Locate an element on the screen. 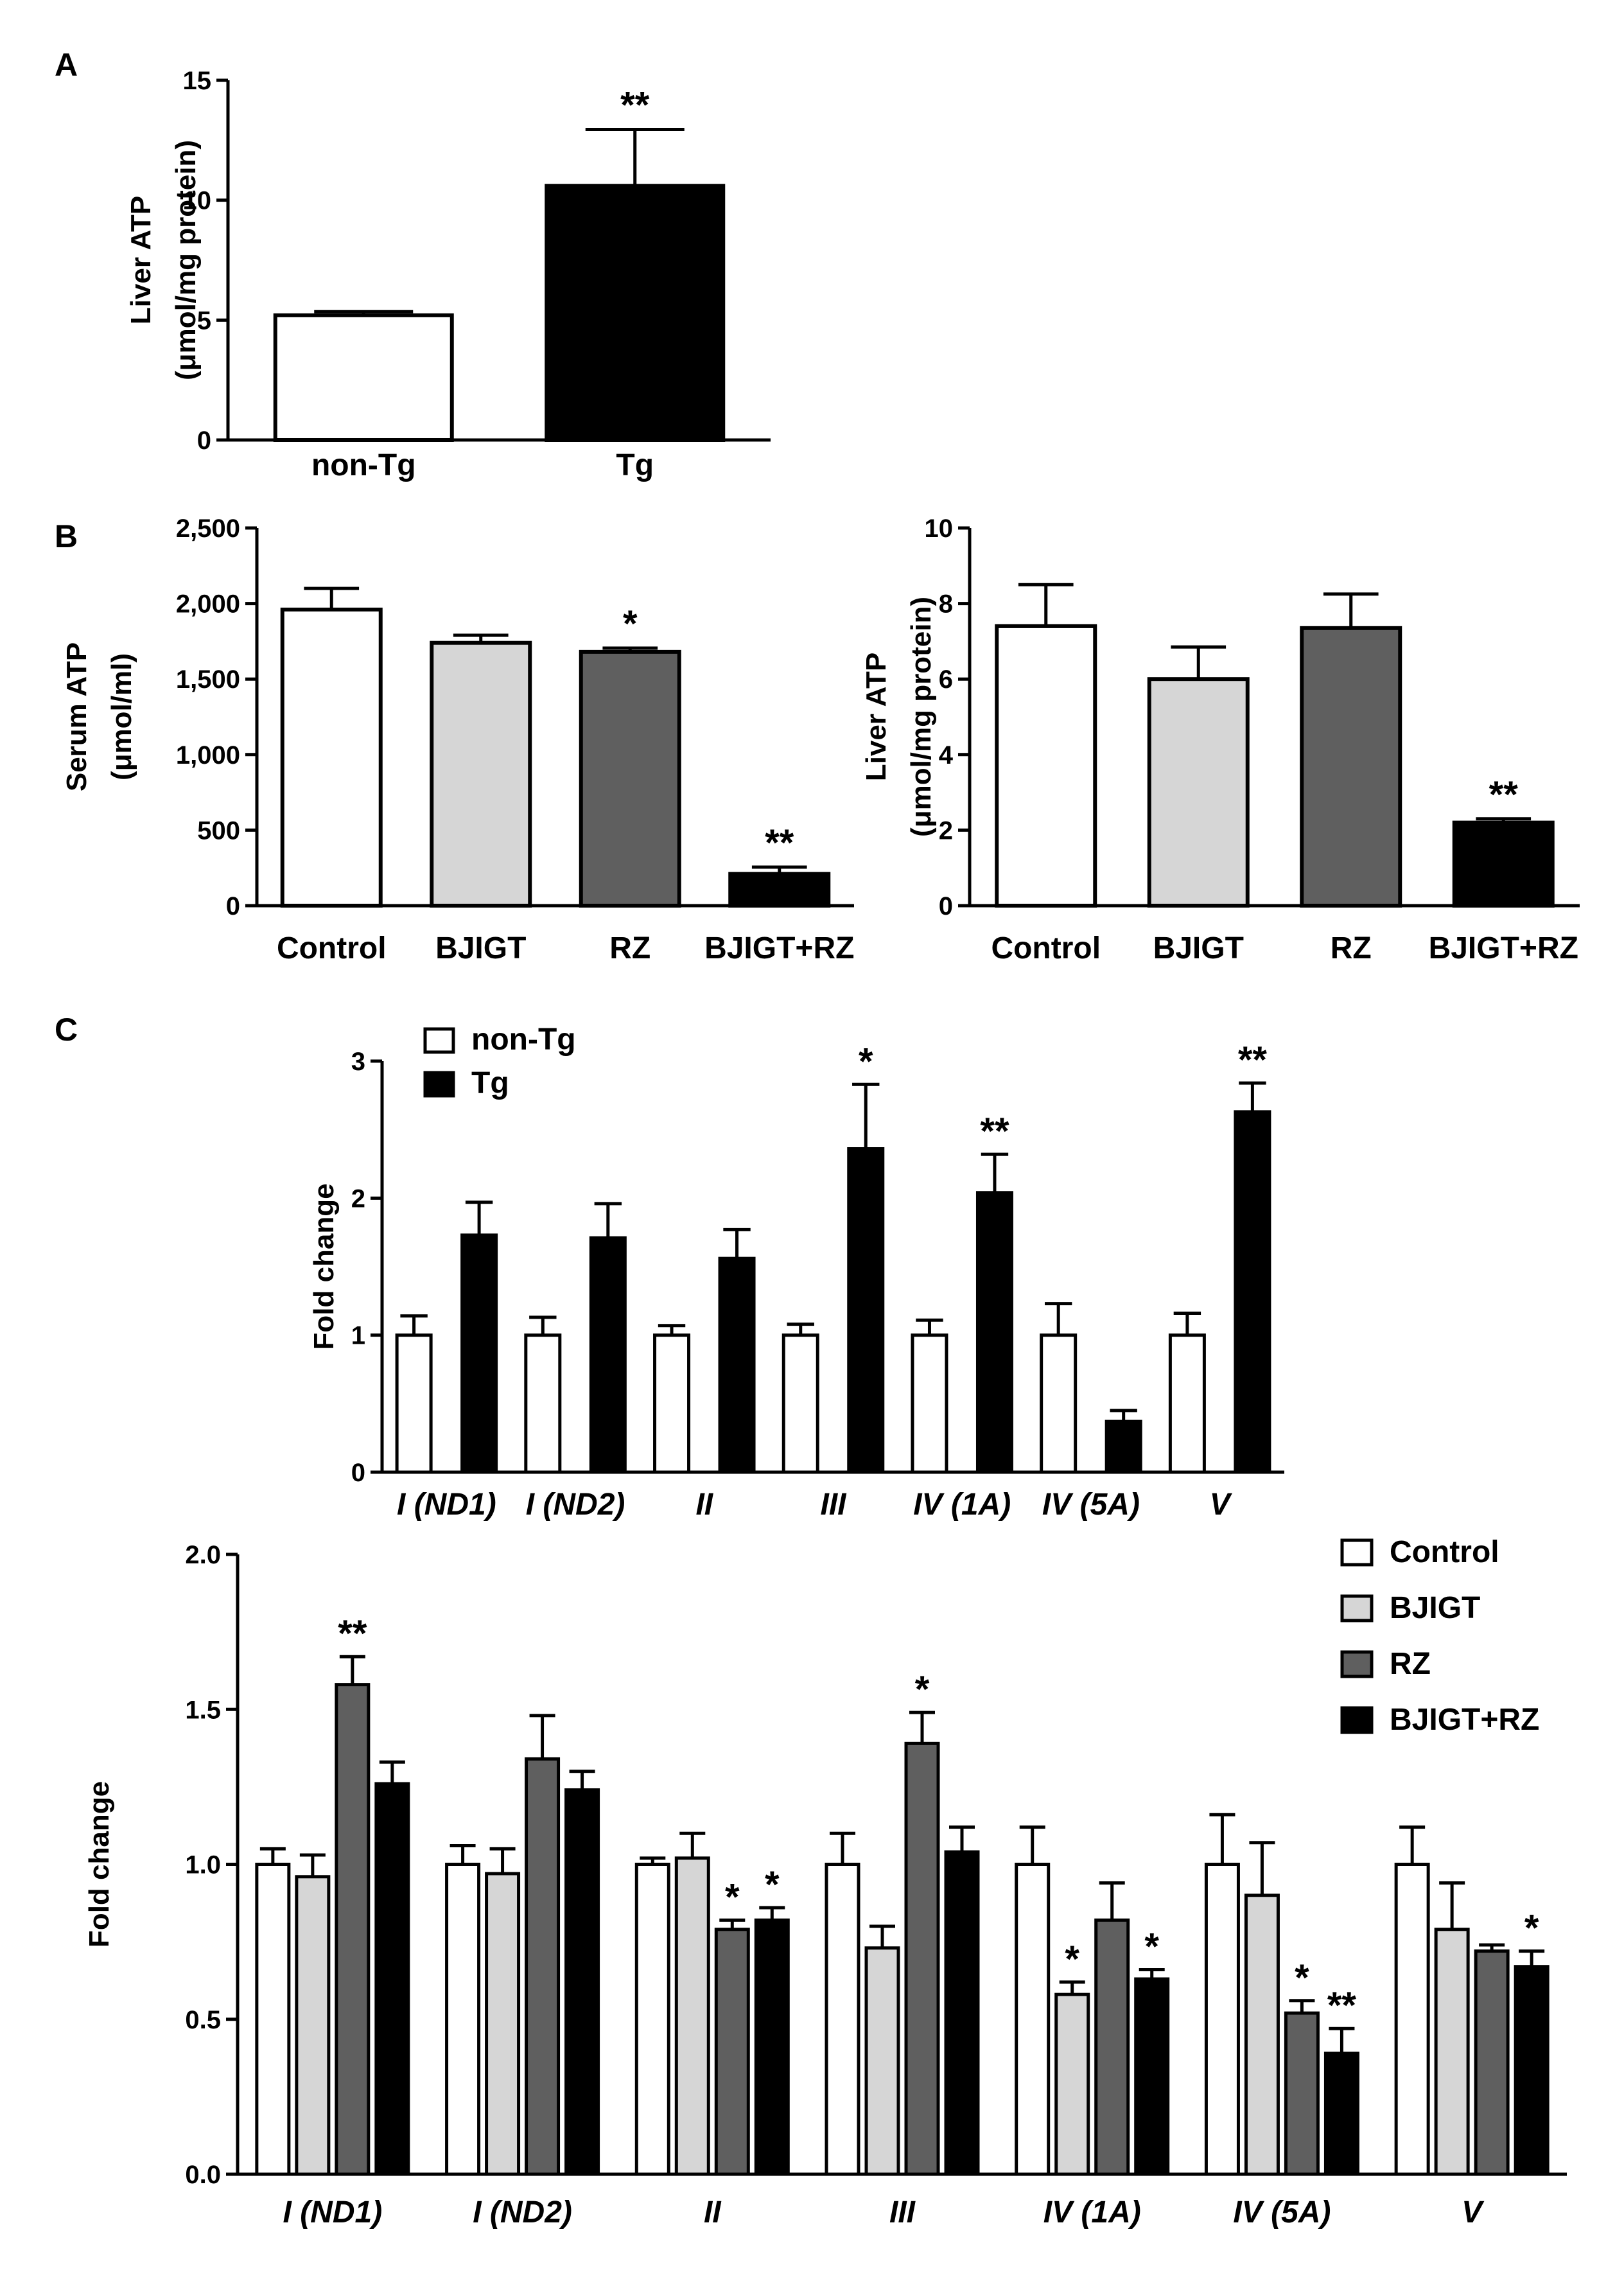 This screenshot has height=2277, width=1624. y-tick-label: 1.5 is located at coordinates (203, 1710).